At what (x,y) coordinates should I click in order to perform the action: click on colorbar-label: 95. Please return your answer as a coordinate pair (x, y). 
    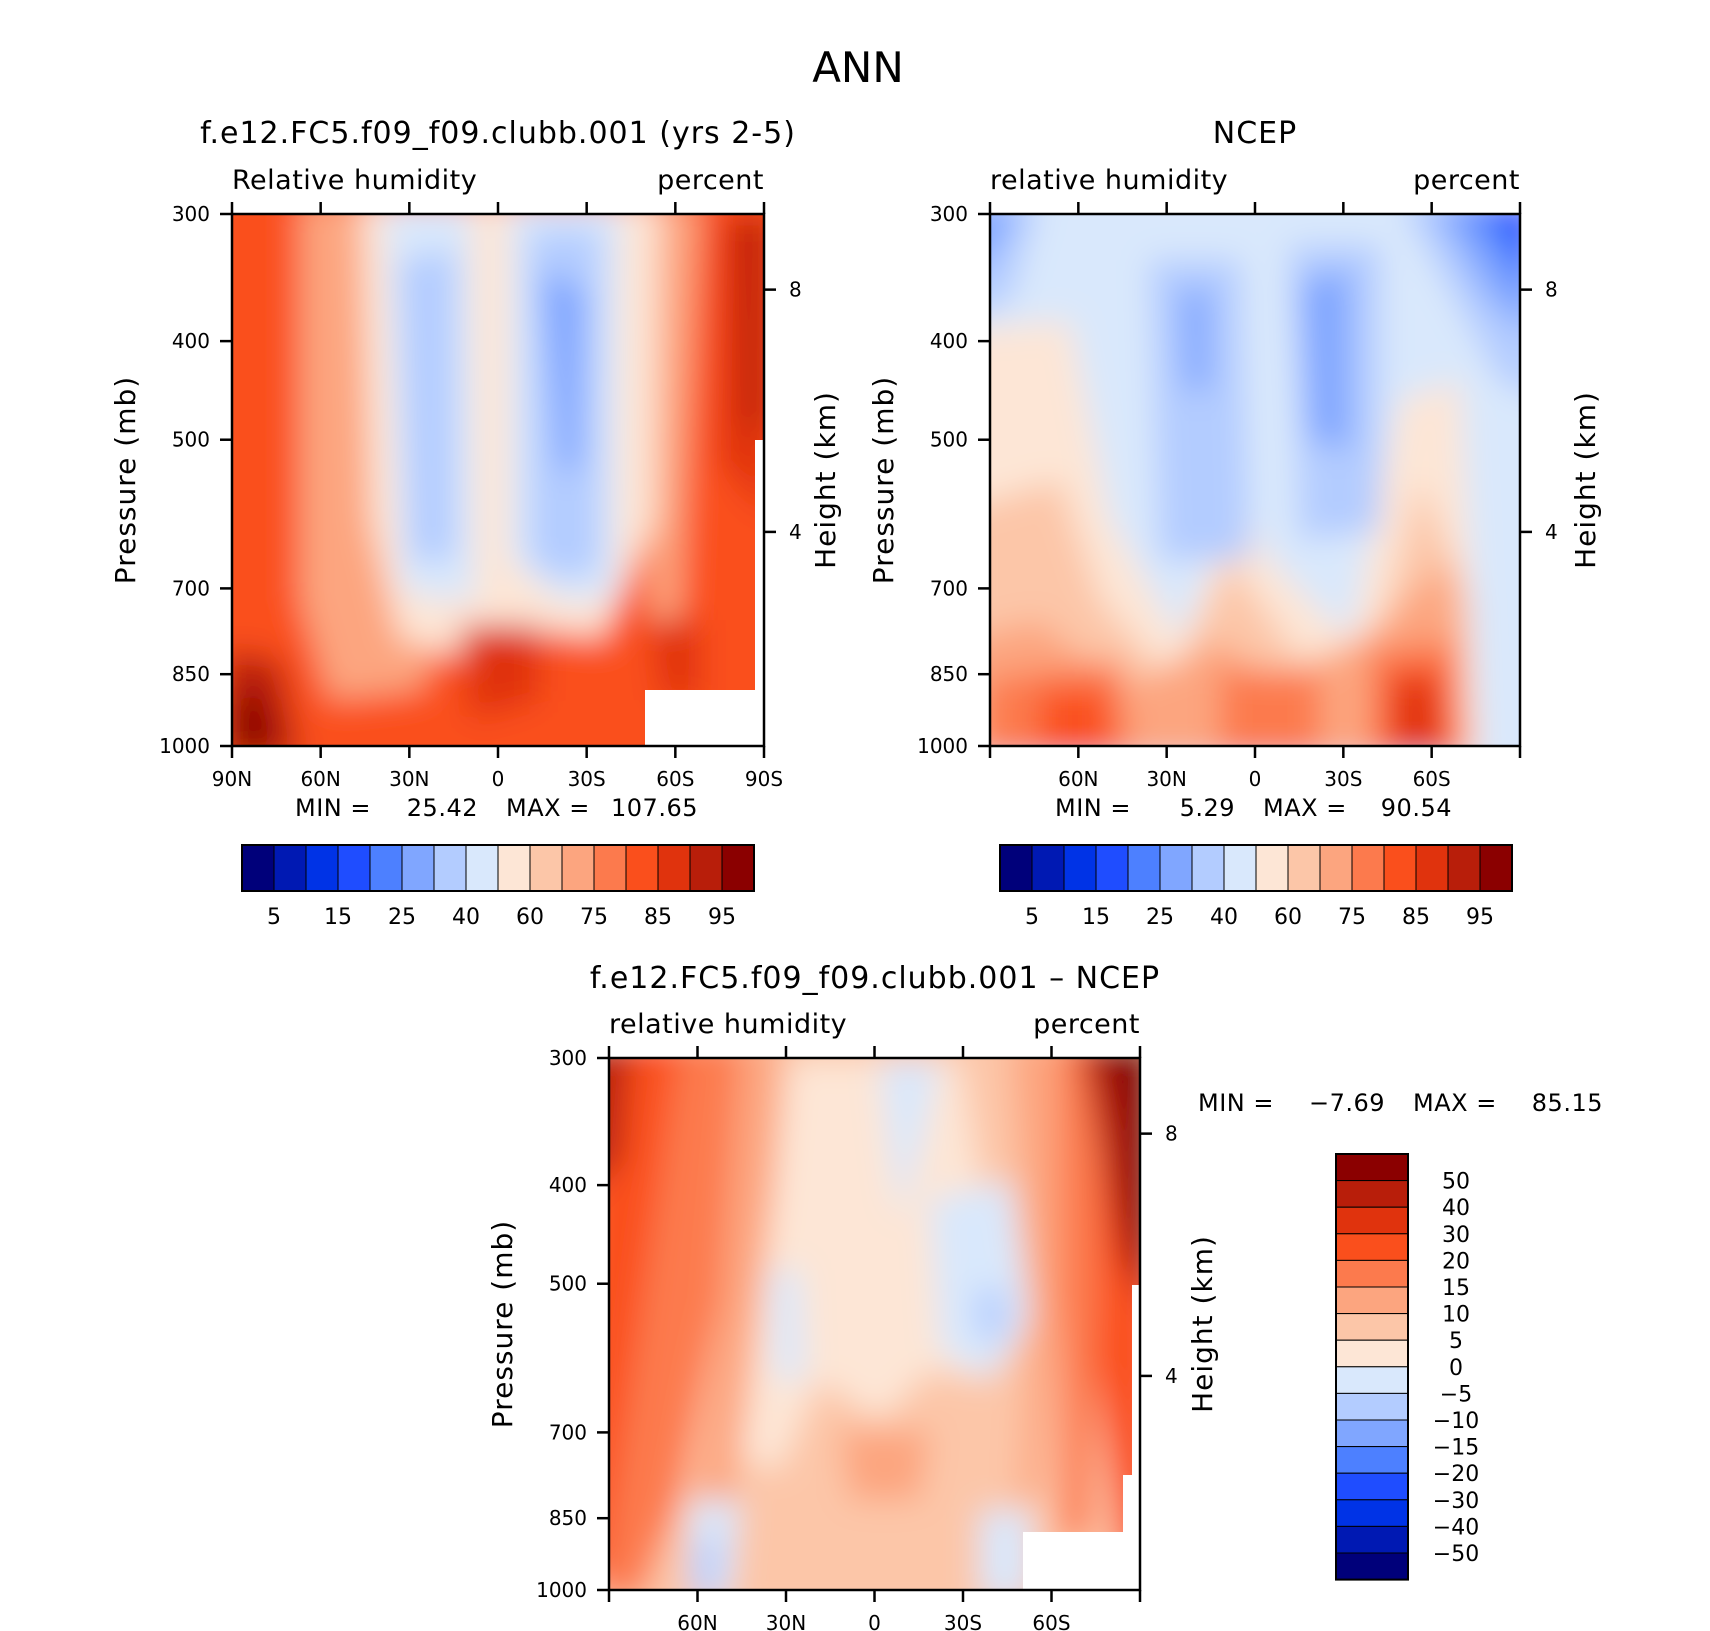
    Looking at the image, I should click on (722, 917).